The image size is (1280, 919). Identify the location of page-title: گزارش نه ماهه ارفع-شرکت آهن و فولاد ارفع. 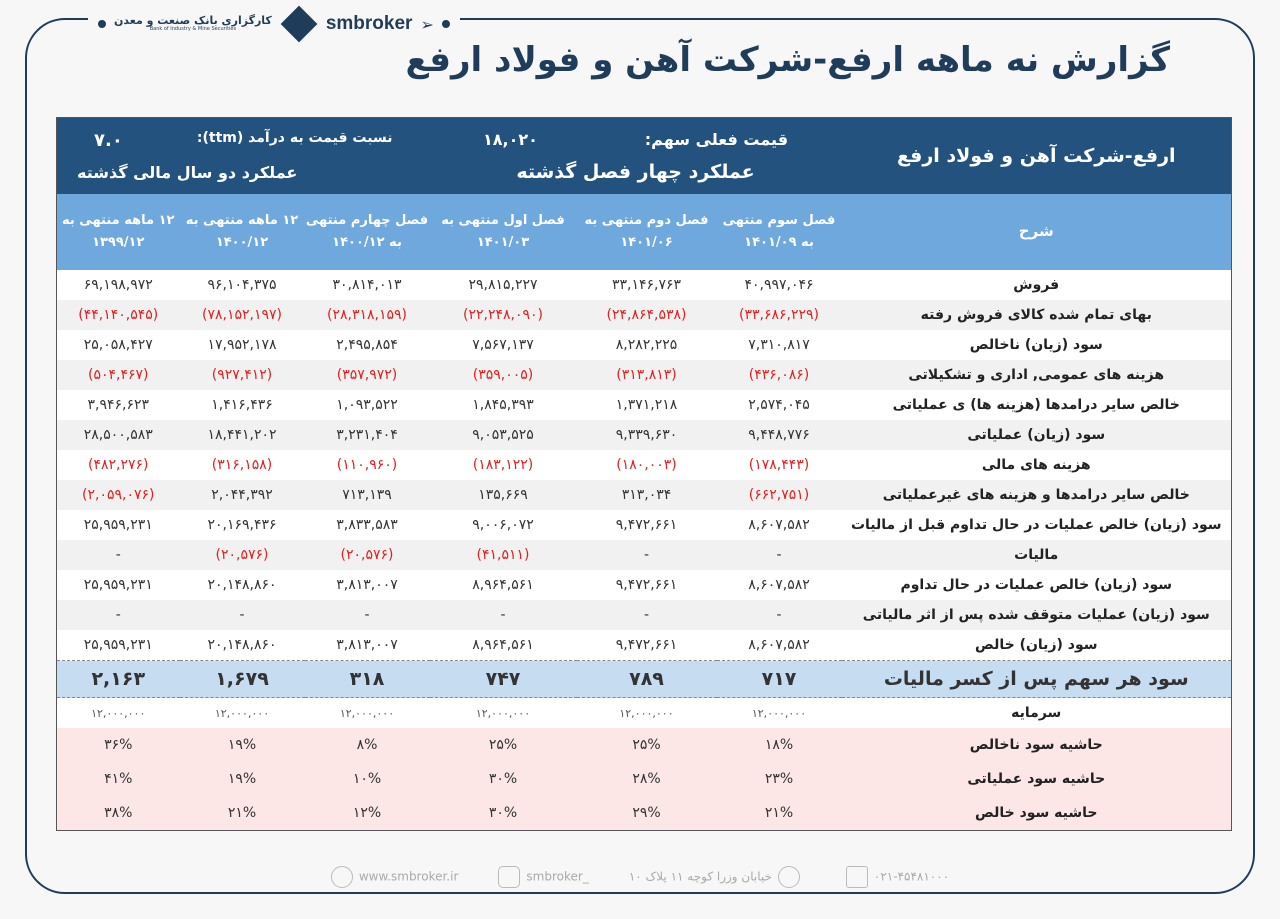
(787, 60).